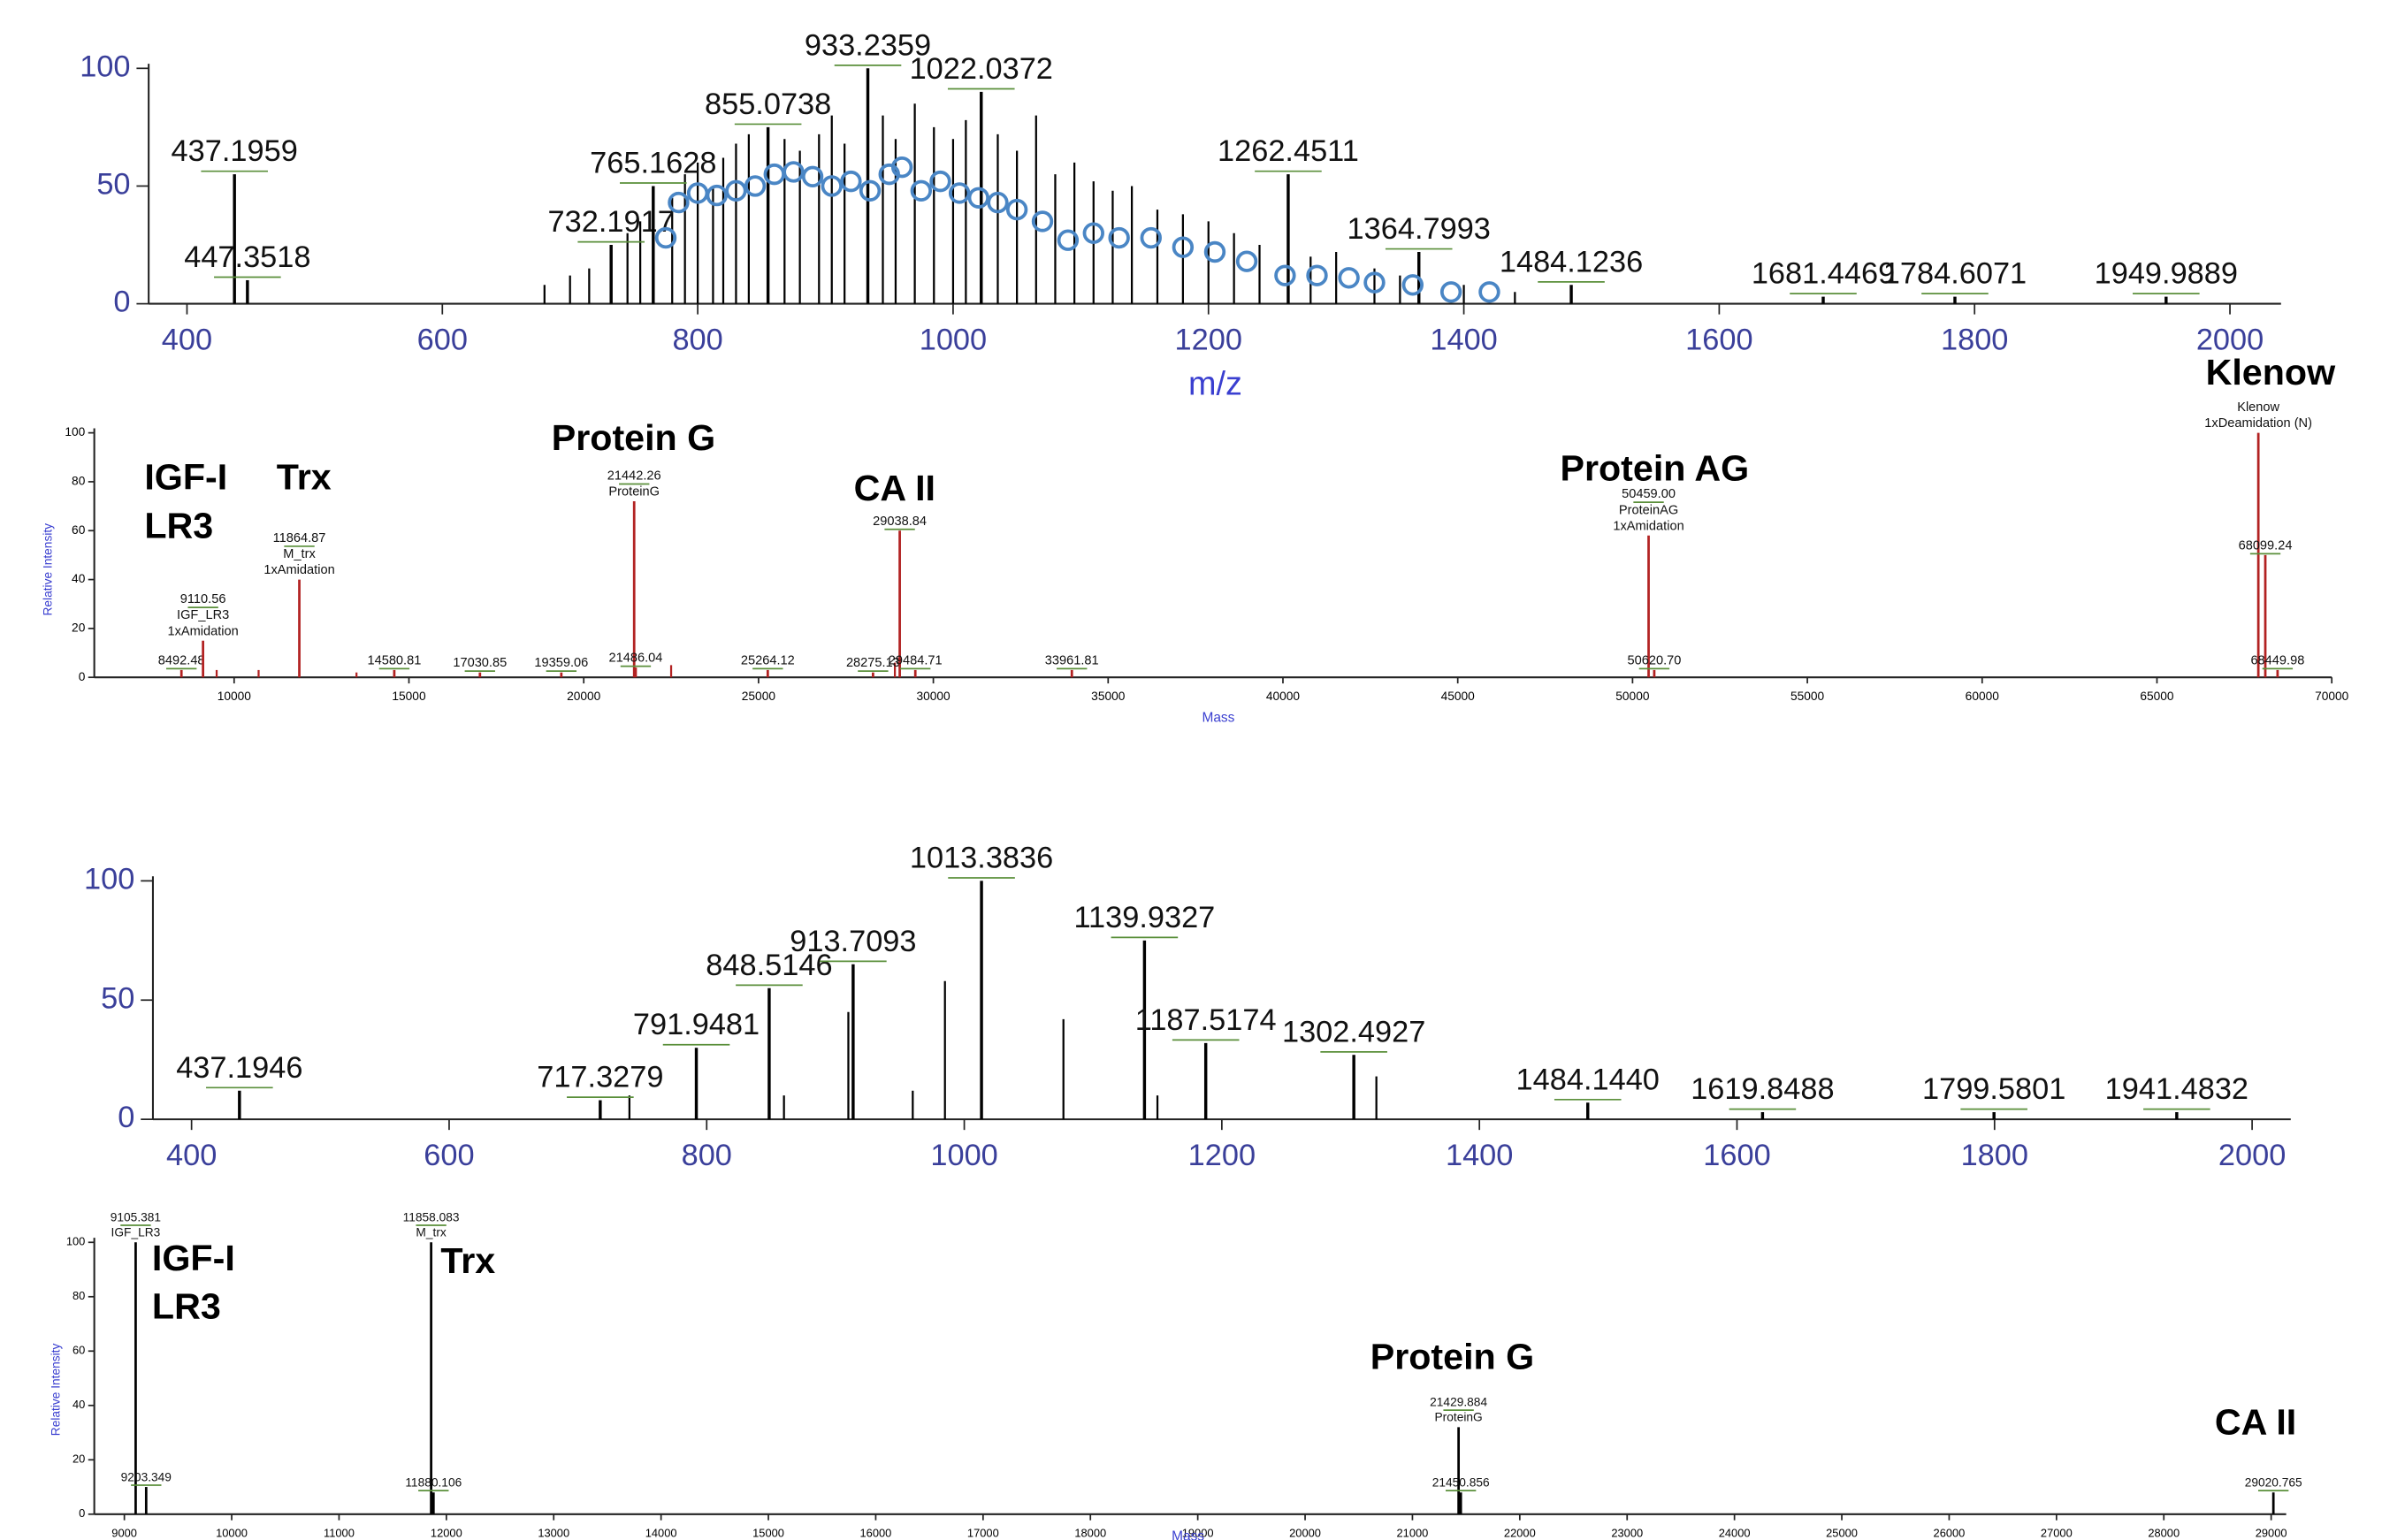 The height and width of the screenshot is (1540, 2382). I want to click on x-tick-label: 29000, so click(2271, 1534).